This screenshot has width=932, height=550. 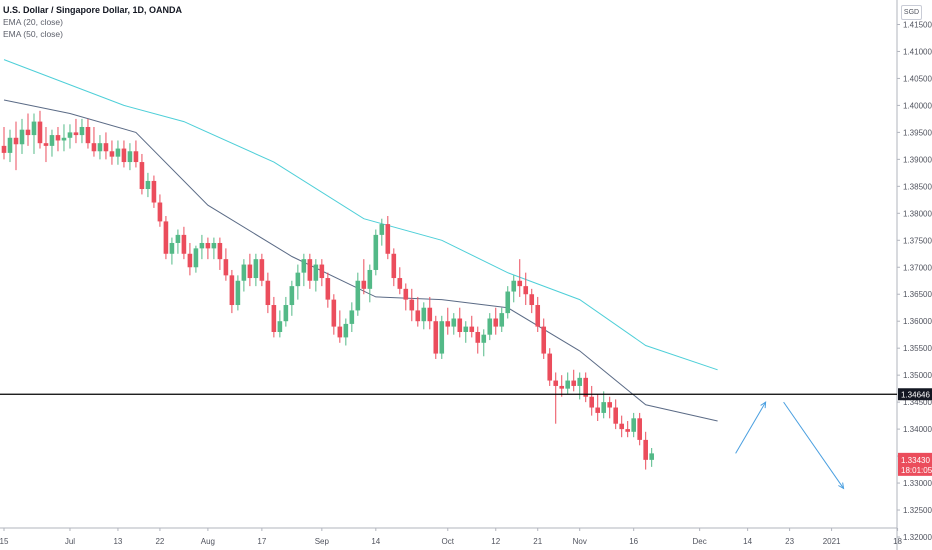 What do you see at coordinates (917, 213) in the screenshot?
I see `price-tick-label: 1.38000` at bounding box center [917, 213].